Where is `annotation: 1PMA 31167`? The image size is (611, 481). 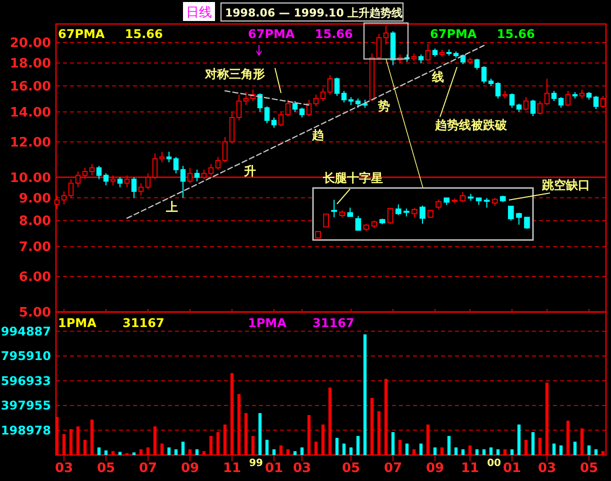 annotation: 1PMA 31167 is located at coordinates (111, 323).